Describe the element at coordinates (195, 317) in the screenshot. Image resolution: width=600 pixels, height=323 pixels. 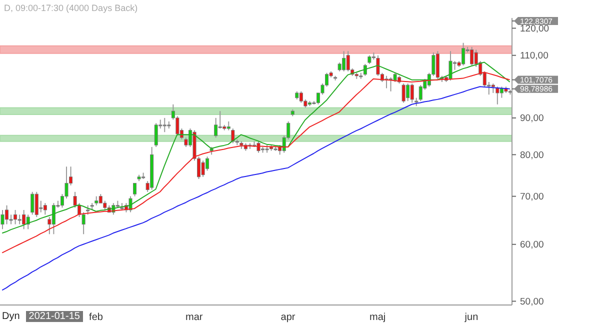
I see `x-tick-label: mar` at that location.